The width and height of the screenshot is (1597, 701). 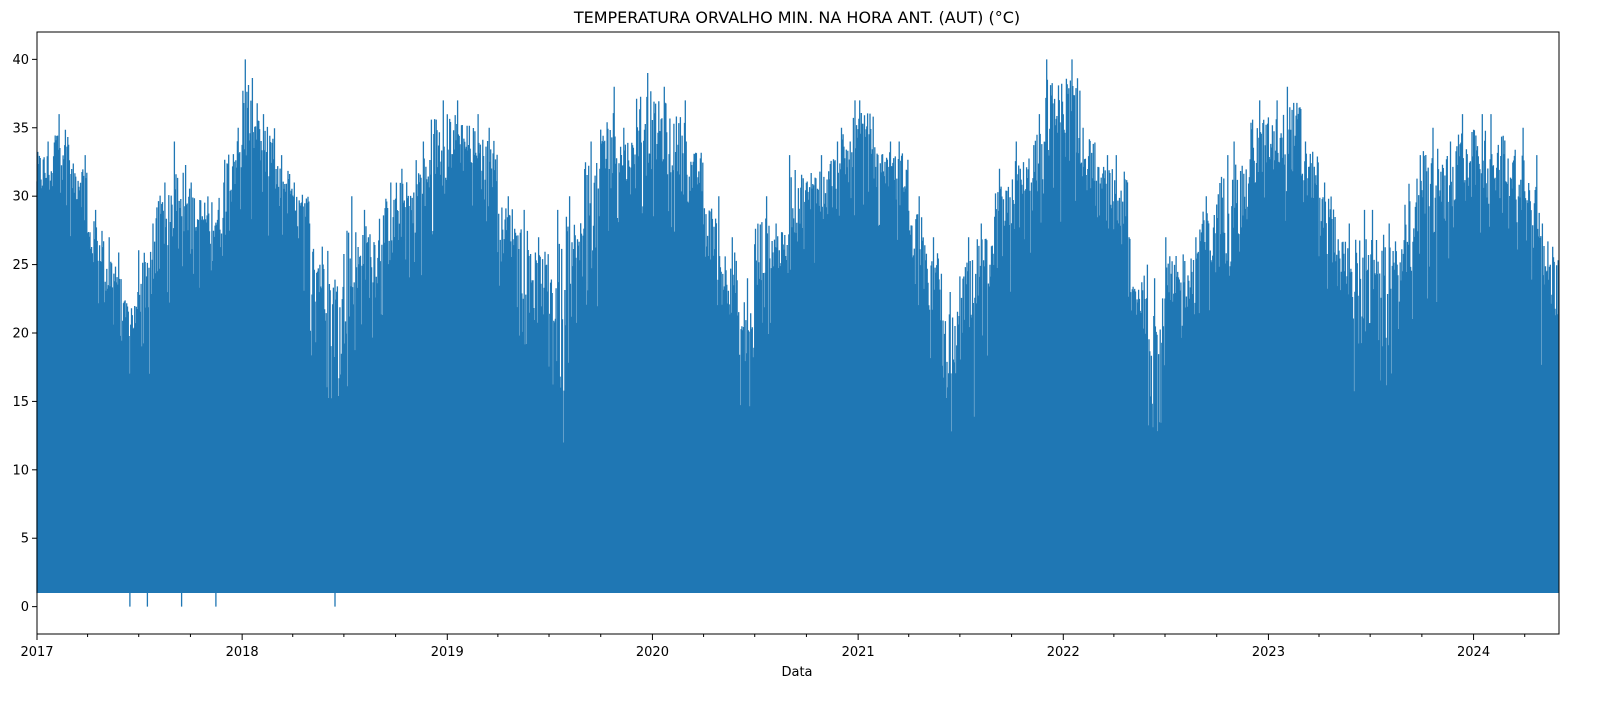 What do you see at coordinates (858, 652) in the screenshot?
I see `x-tick-label: 2021` at bounding box center [858, 652].